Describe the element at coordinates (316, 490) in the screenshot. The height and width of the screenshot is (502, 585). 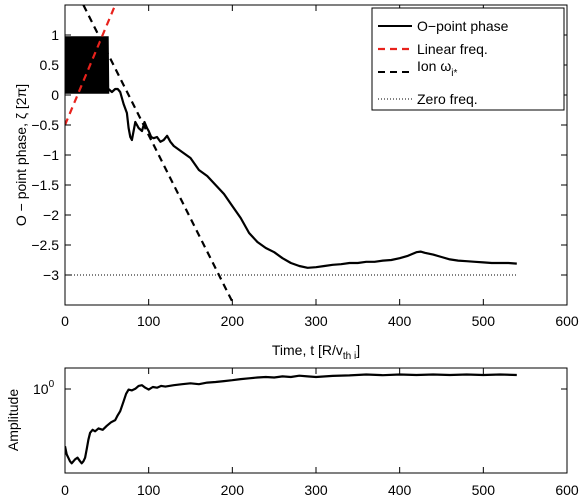
I see `amplitude-x-tick-label-300: 300` at that location.